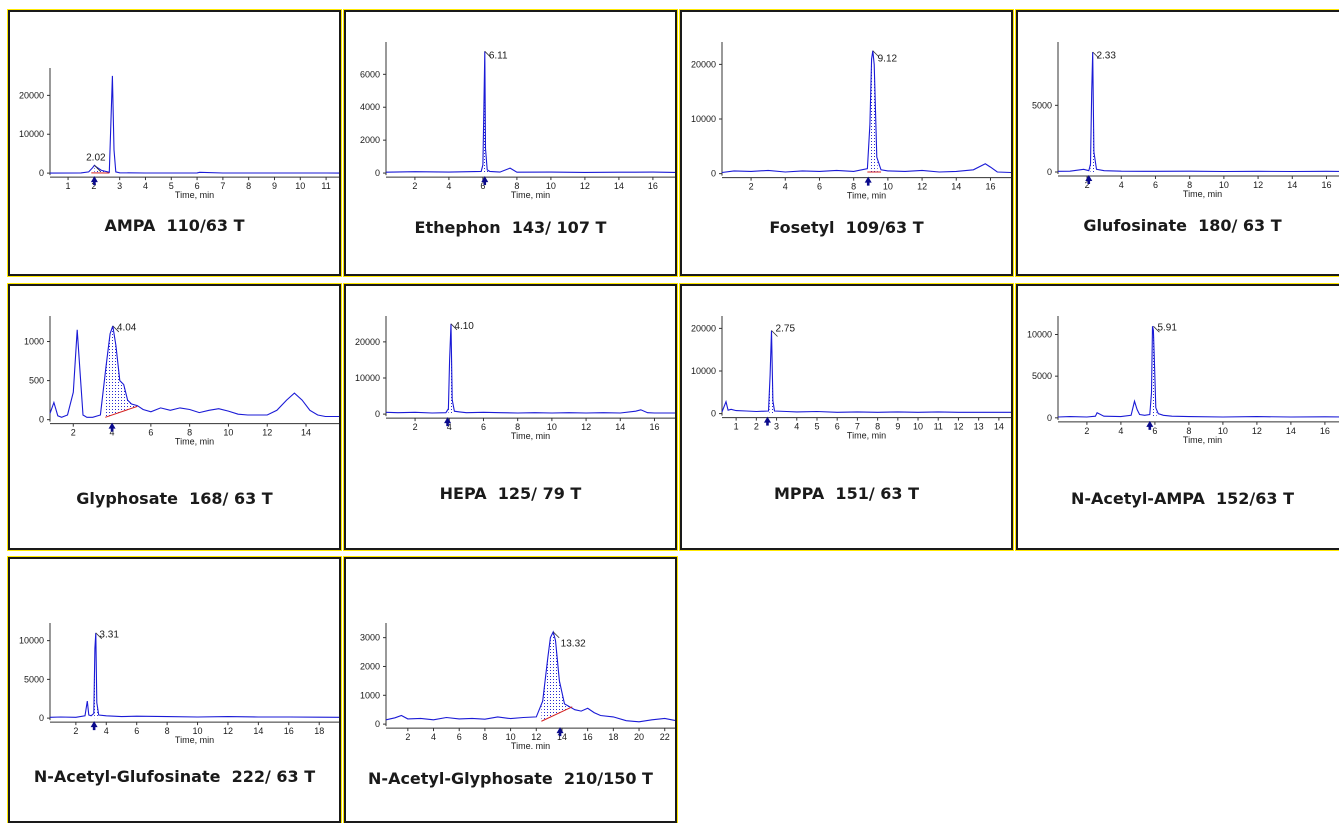 The width and height of the screenshot is (1339, 823). What do you see at coordinates (846, 493) in the screenshot?
I see `panel-caption: MPPA 151/ 63 T` at bounding box center [846, 493].